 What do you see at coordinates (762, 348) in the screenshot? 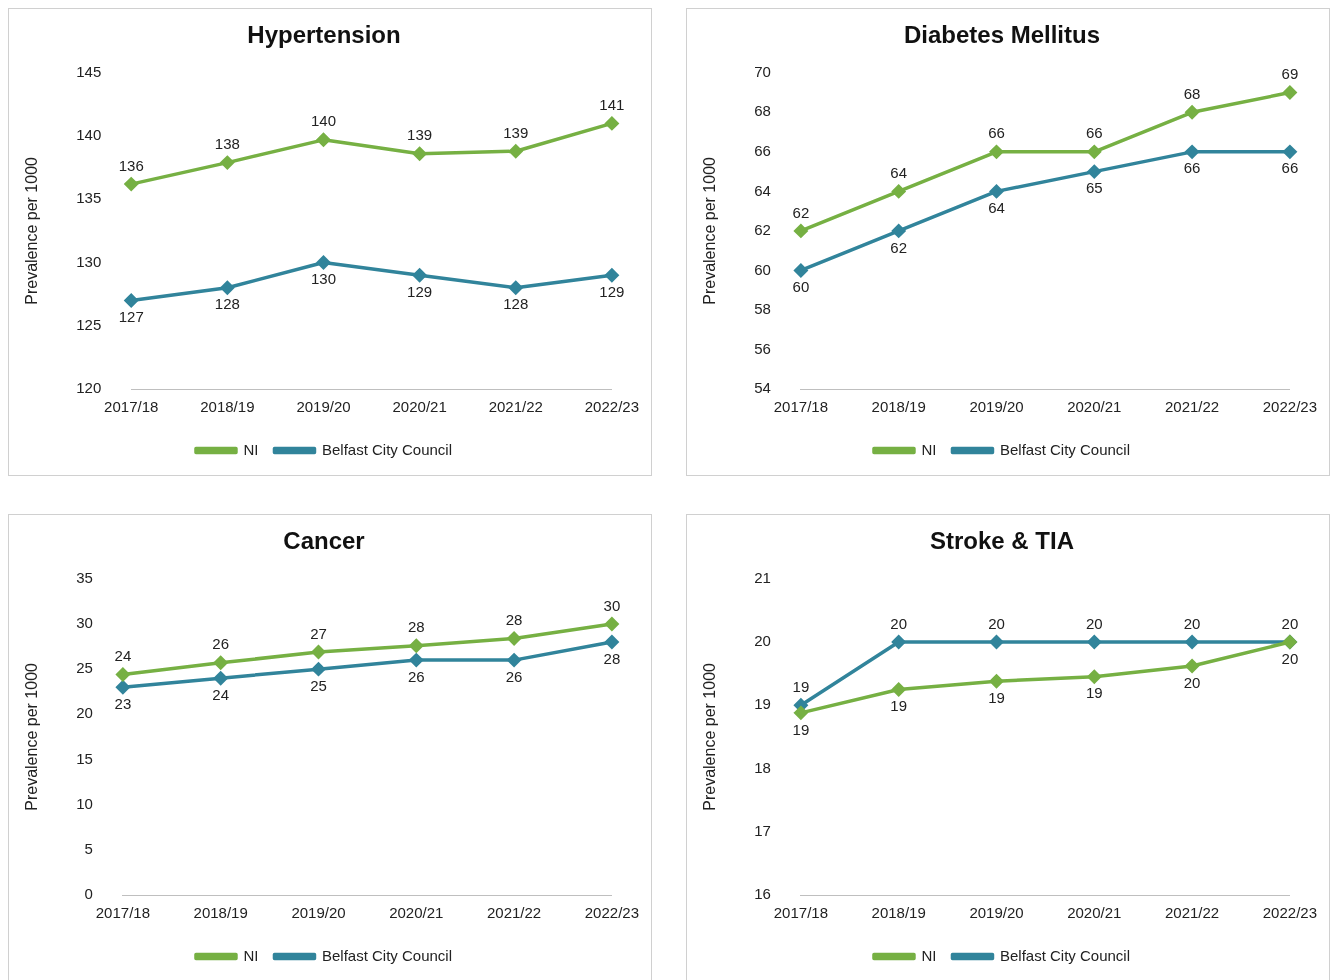
I see `y-tick-label: 56` at bounding box center [762, 348].